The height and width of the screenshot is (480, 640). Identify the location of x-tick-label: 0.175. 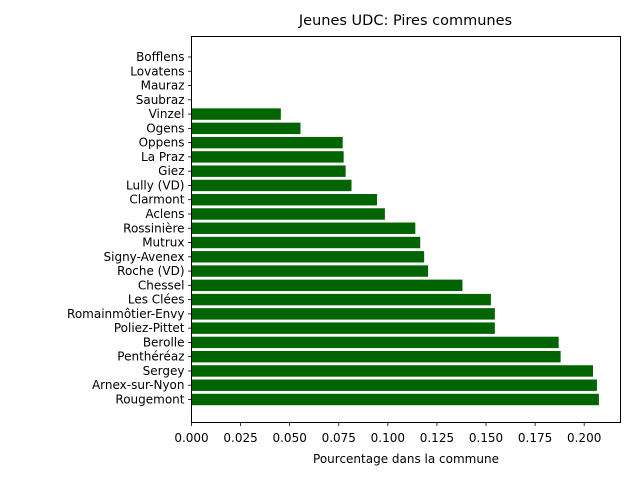
(535, 438).